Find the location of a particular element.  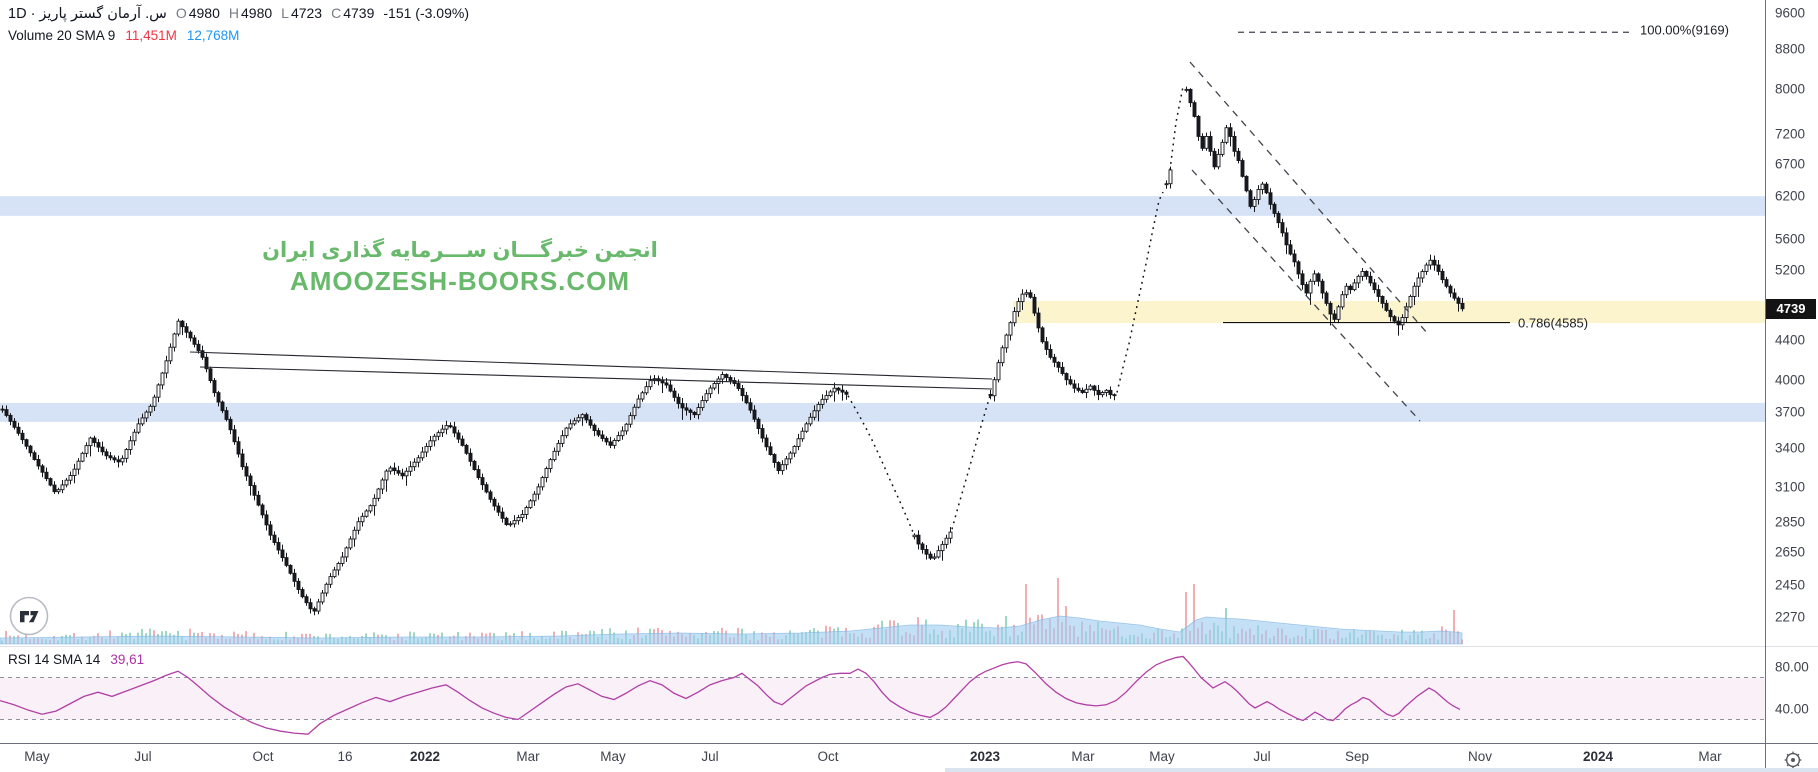

price-scale-settings-gear-icon is located at coordinates (1793, 760).